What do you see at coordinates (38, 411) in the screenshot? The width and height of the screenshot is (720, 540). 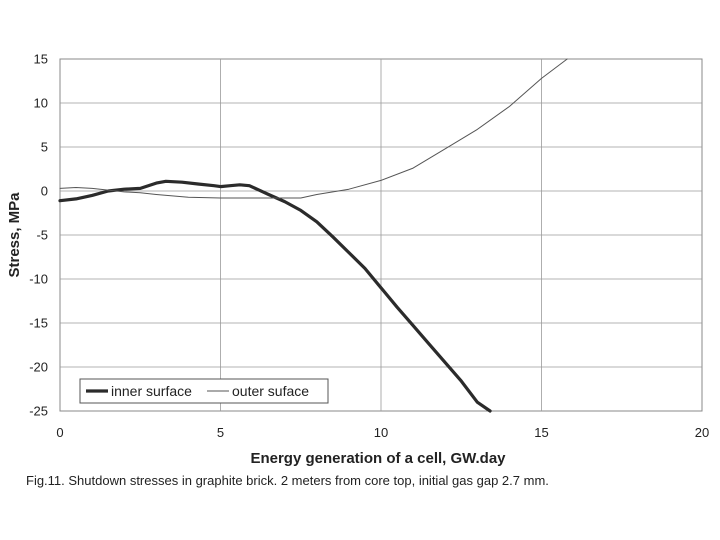 I see `y-tick-label: -25` at bounding box center [38, 411].